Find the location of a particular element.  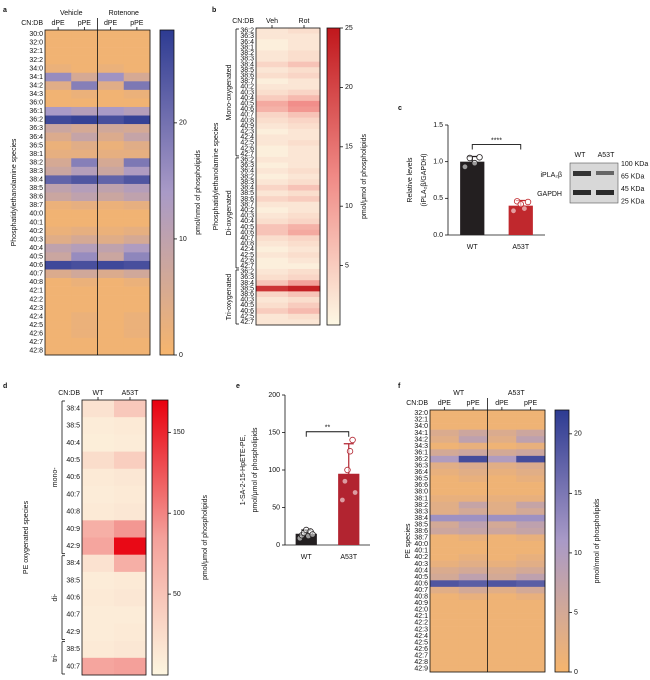

colorbar is located at coordinates (160, 537).